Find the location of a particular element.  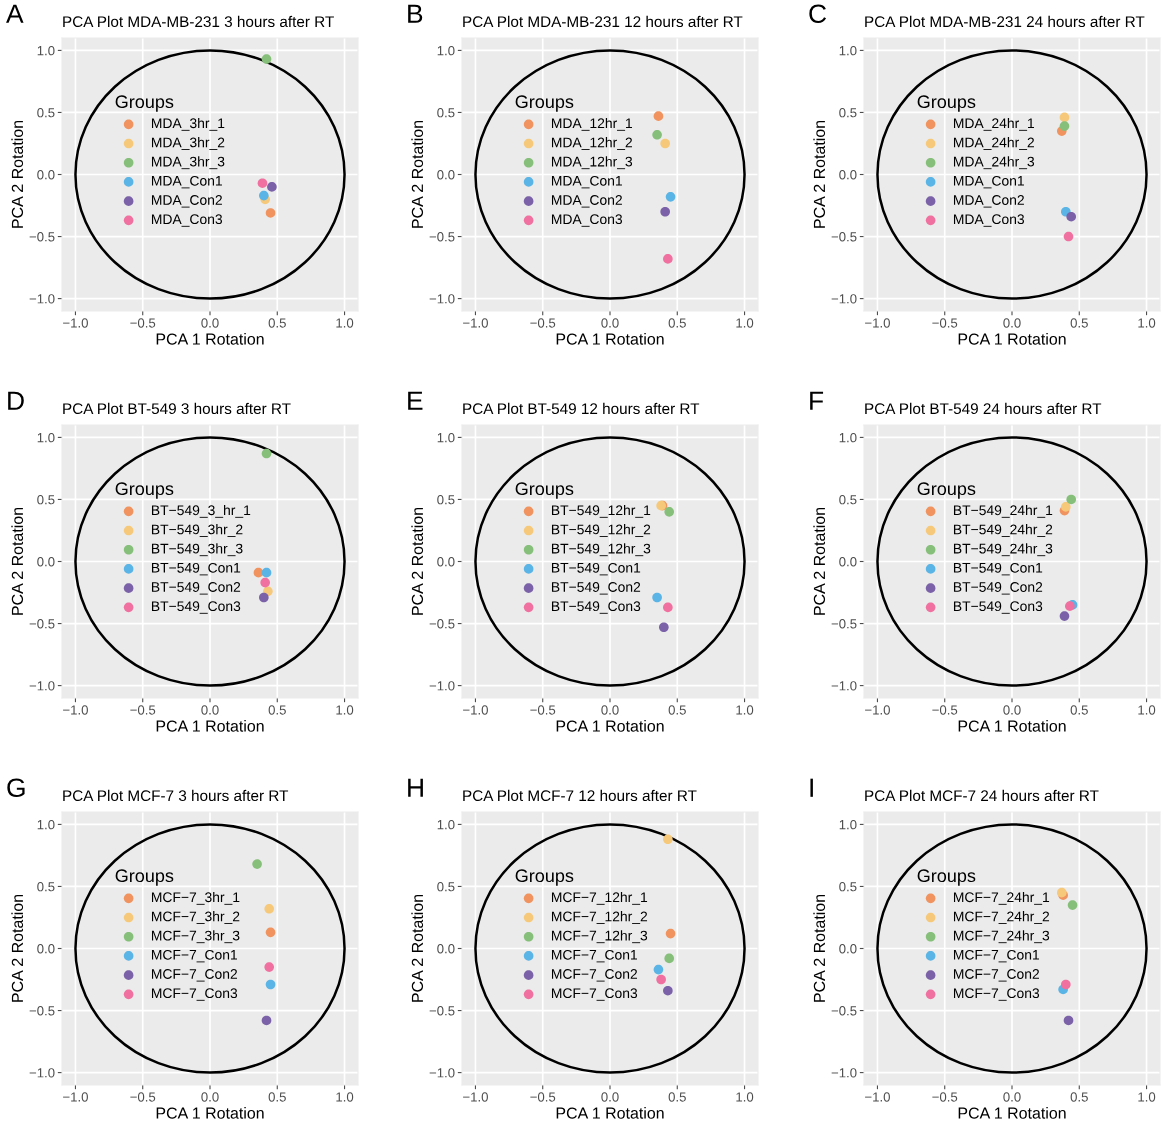

chart-title: PCA Plot BT-549 12 hours after RT is located at coordinates (581, 408).